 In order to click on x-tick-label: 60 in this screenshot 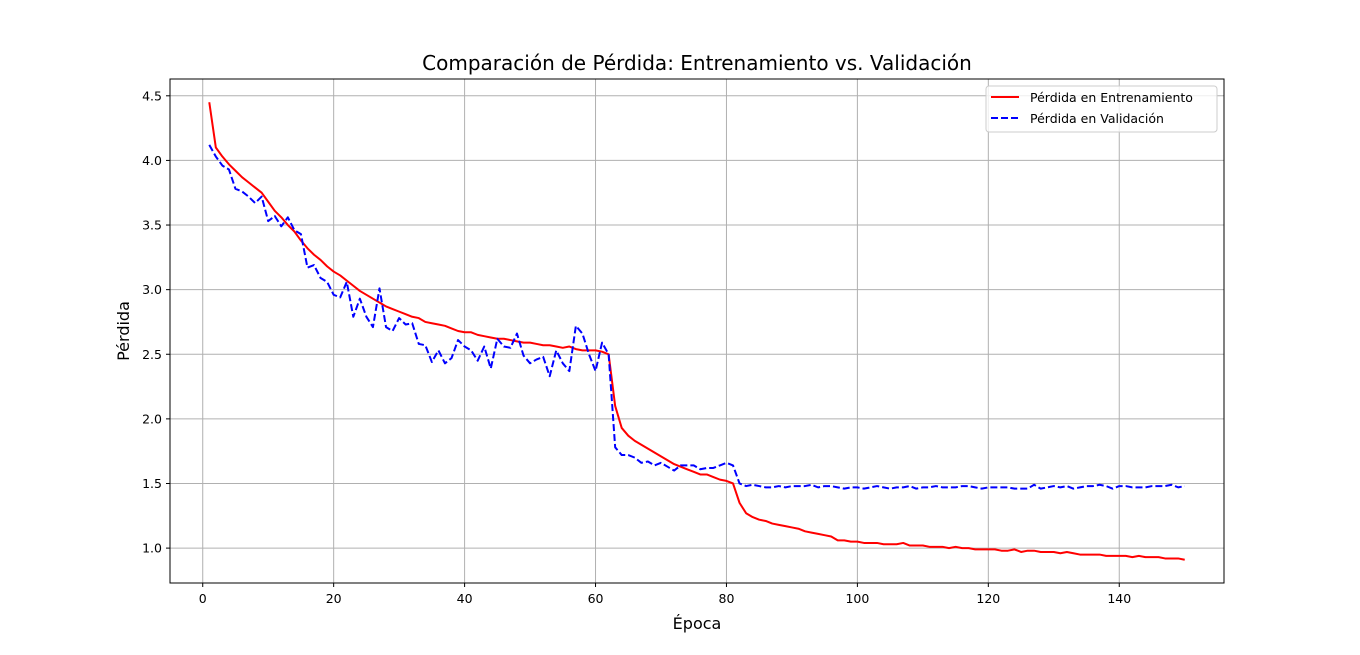, I will do `click(596, 598)`.